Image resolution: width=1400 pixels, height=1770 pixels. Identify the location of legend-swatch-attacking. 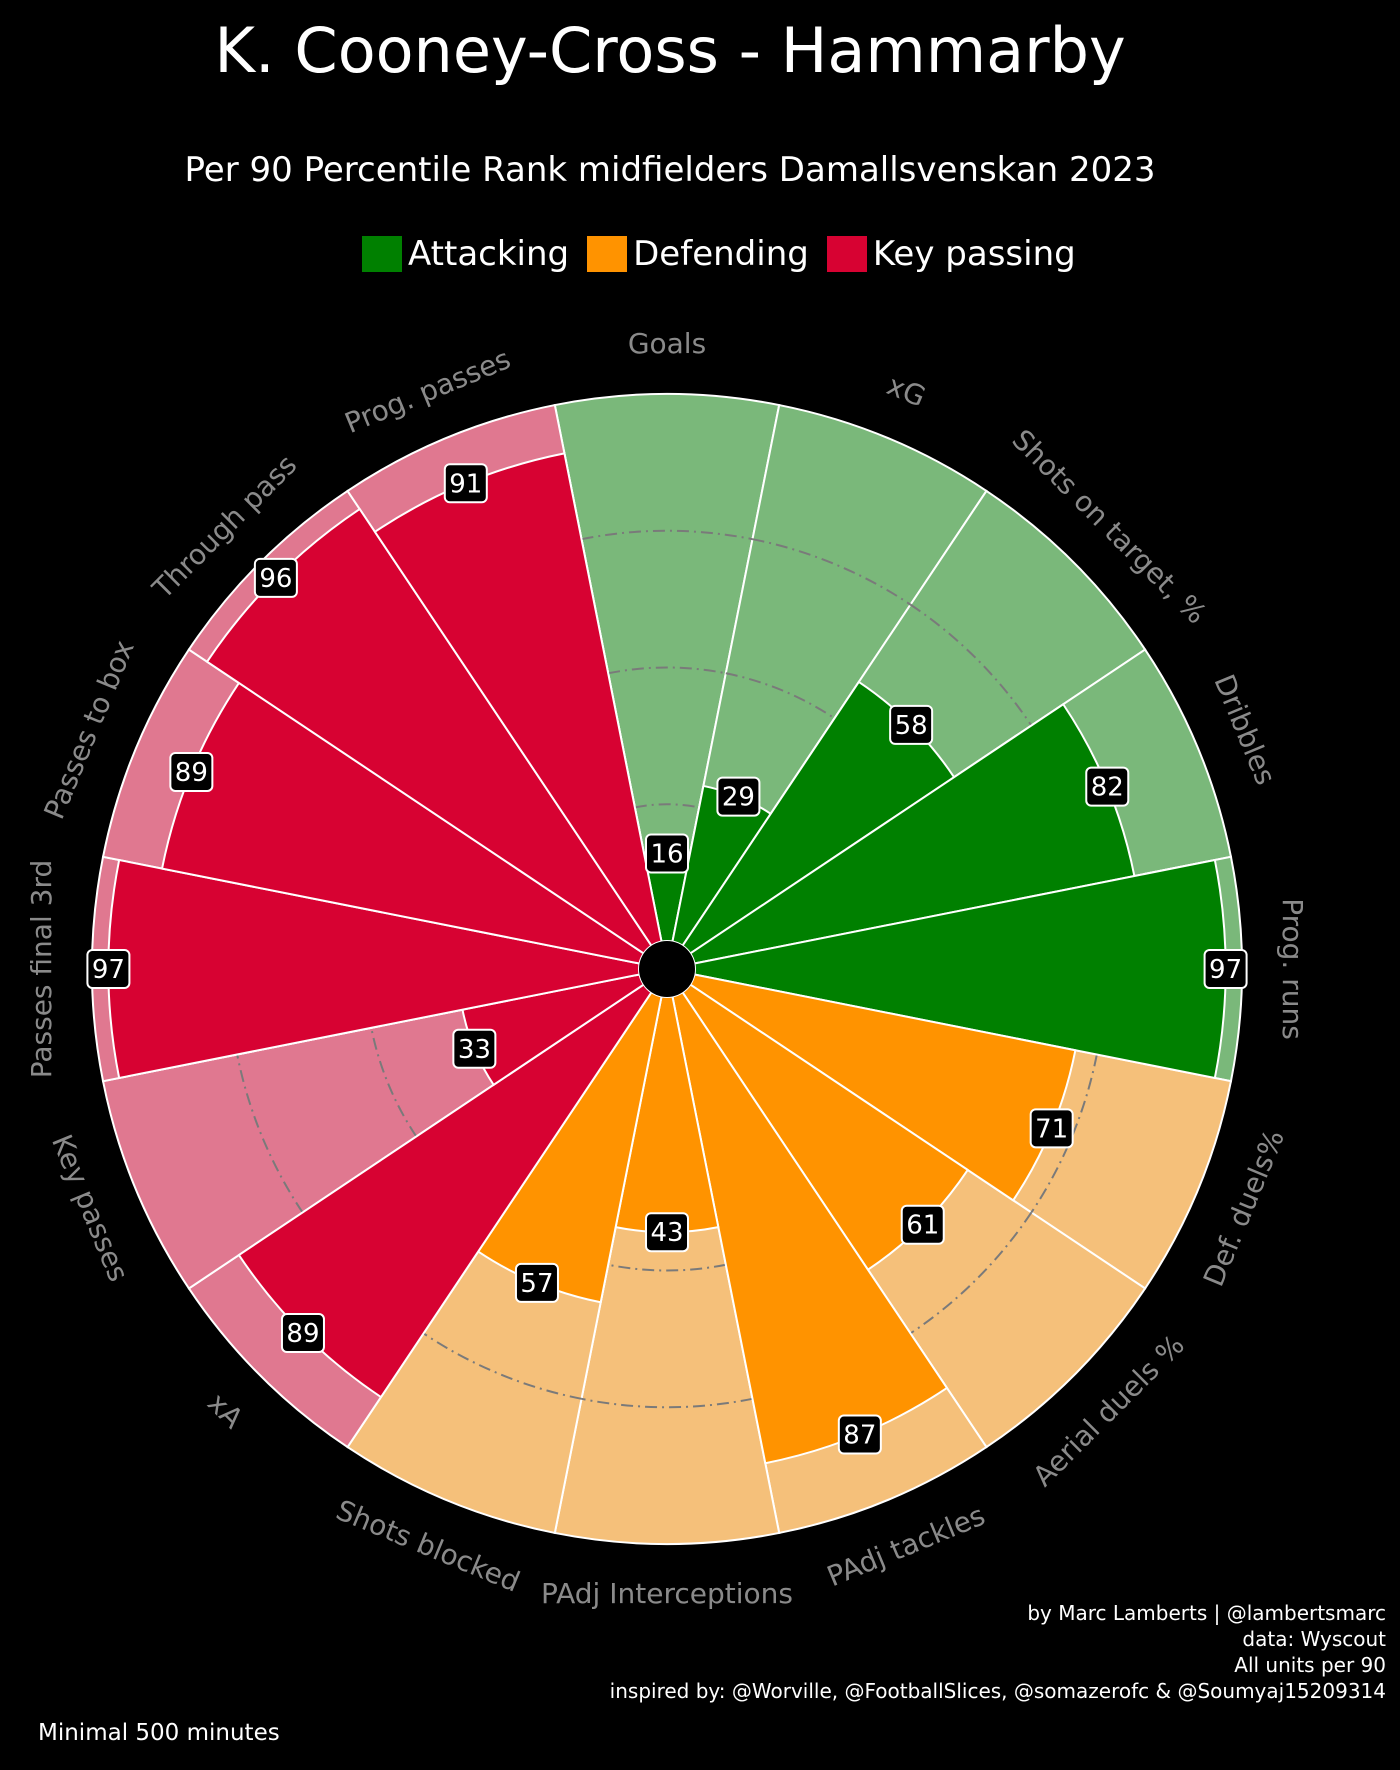
(382, 254).